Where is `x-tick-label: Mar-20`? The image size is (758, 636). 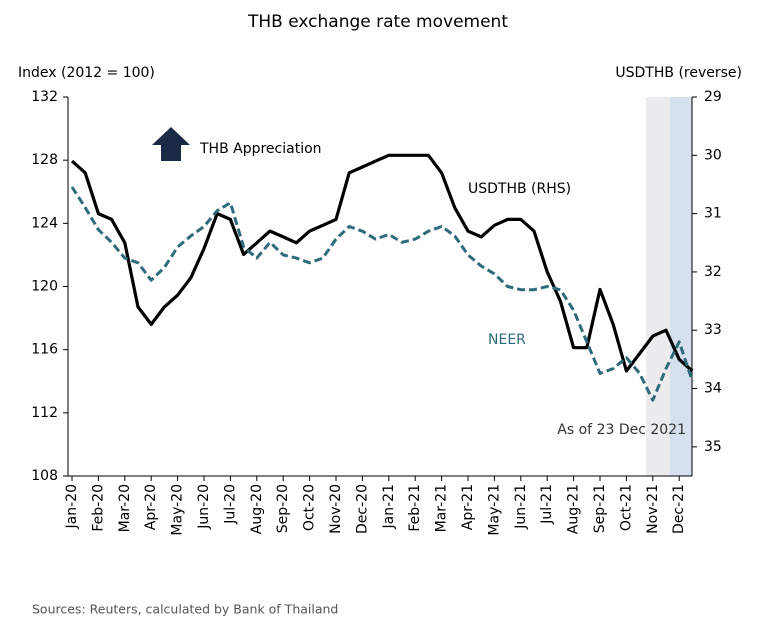
x-tick-label: Mar-20 is located at coordinates (125, 508).